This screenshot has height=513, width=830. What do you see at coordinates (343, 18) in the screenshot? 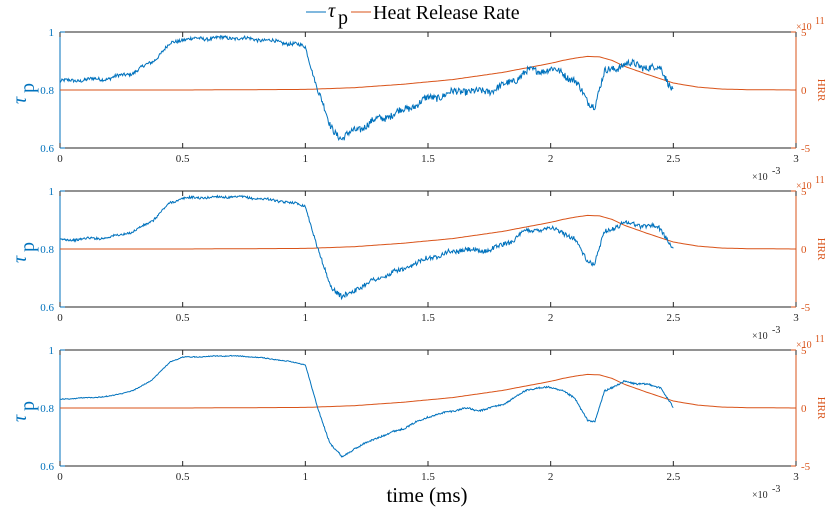
I see `legend-tau-subscript: p` at bounding box center [343, 18].